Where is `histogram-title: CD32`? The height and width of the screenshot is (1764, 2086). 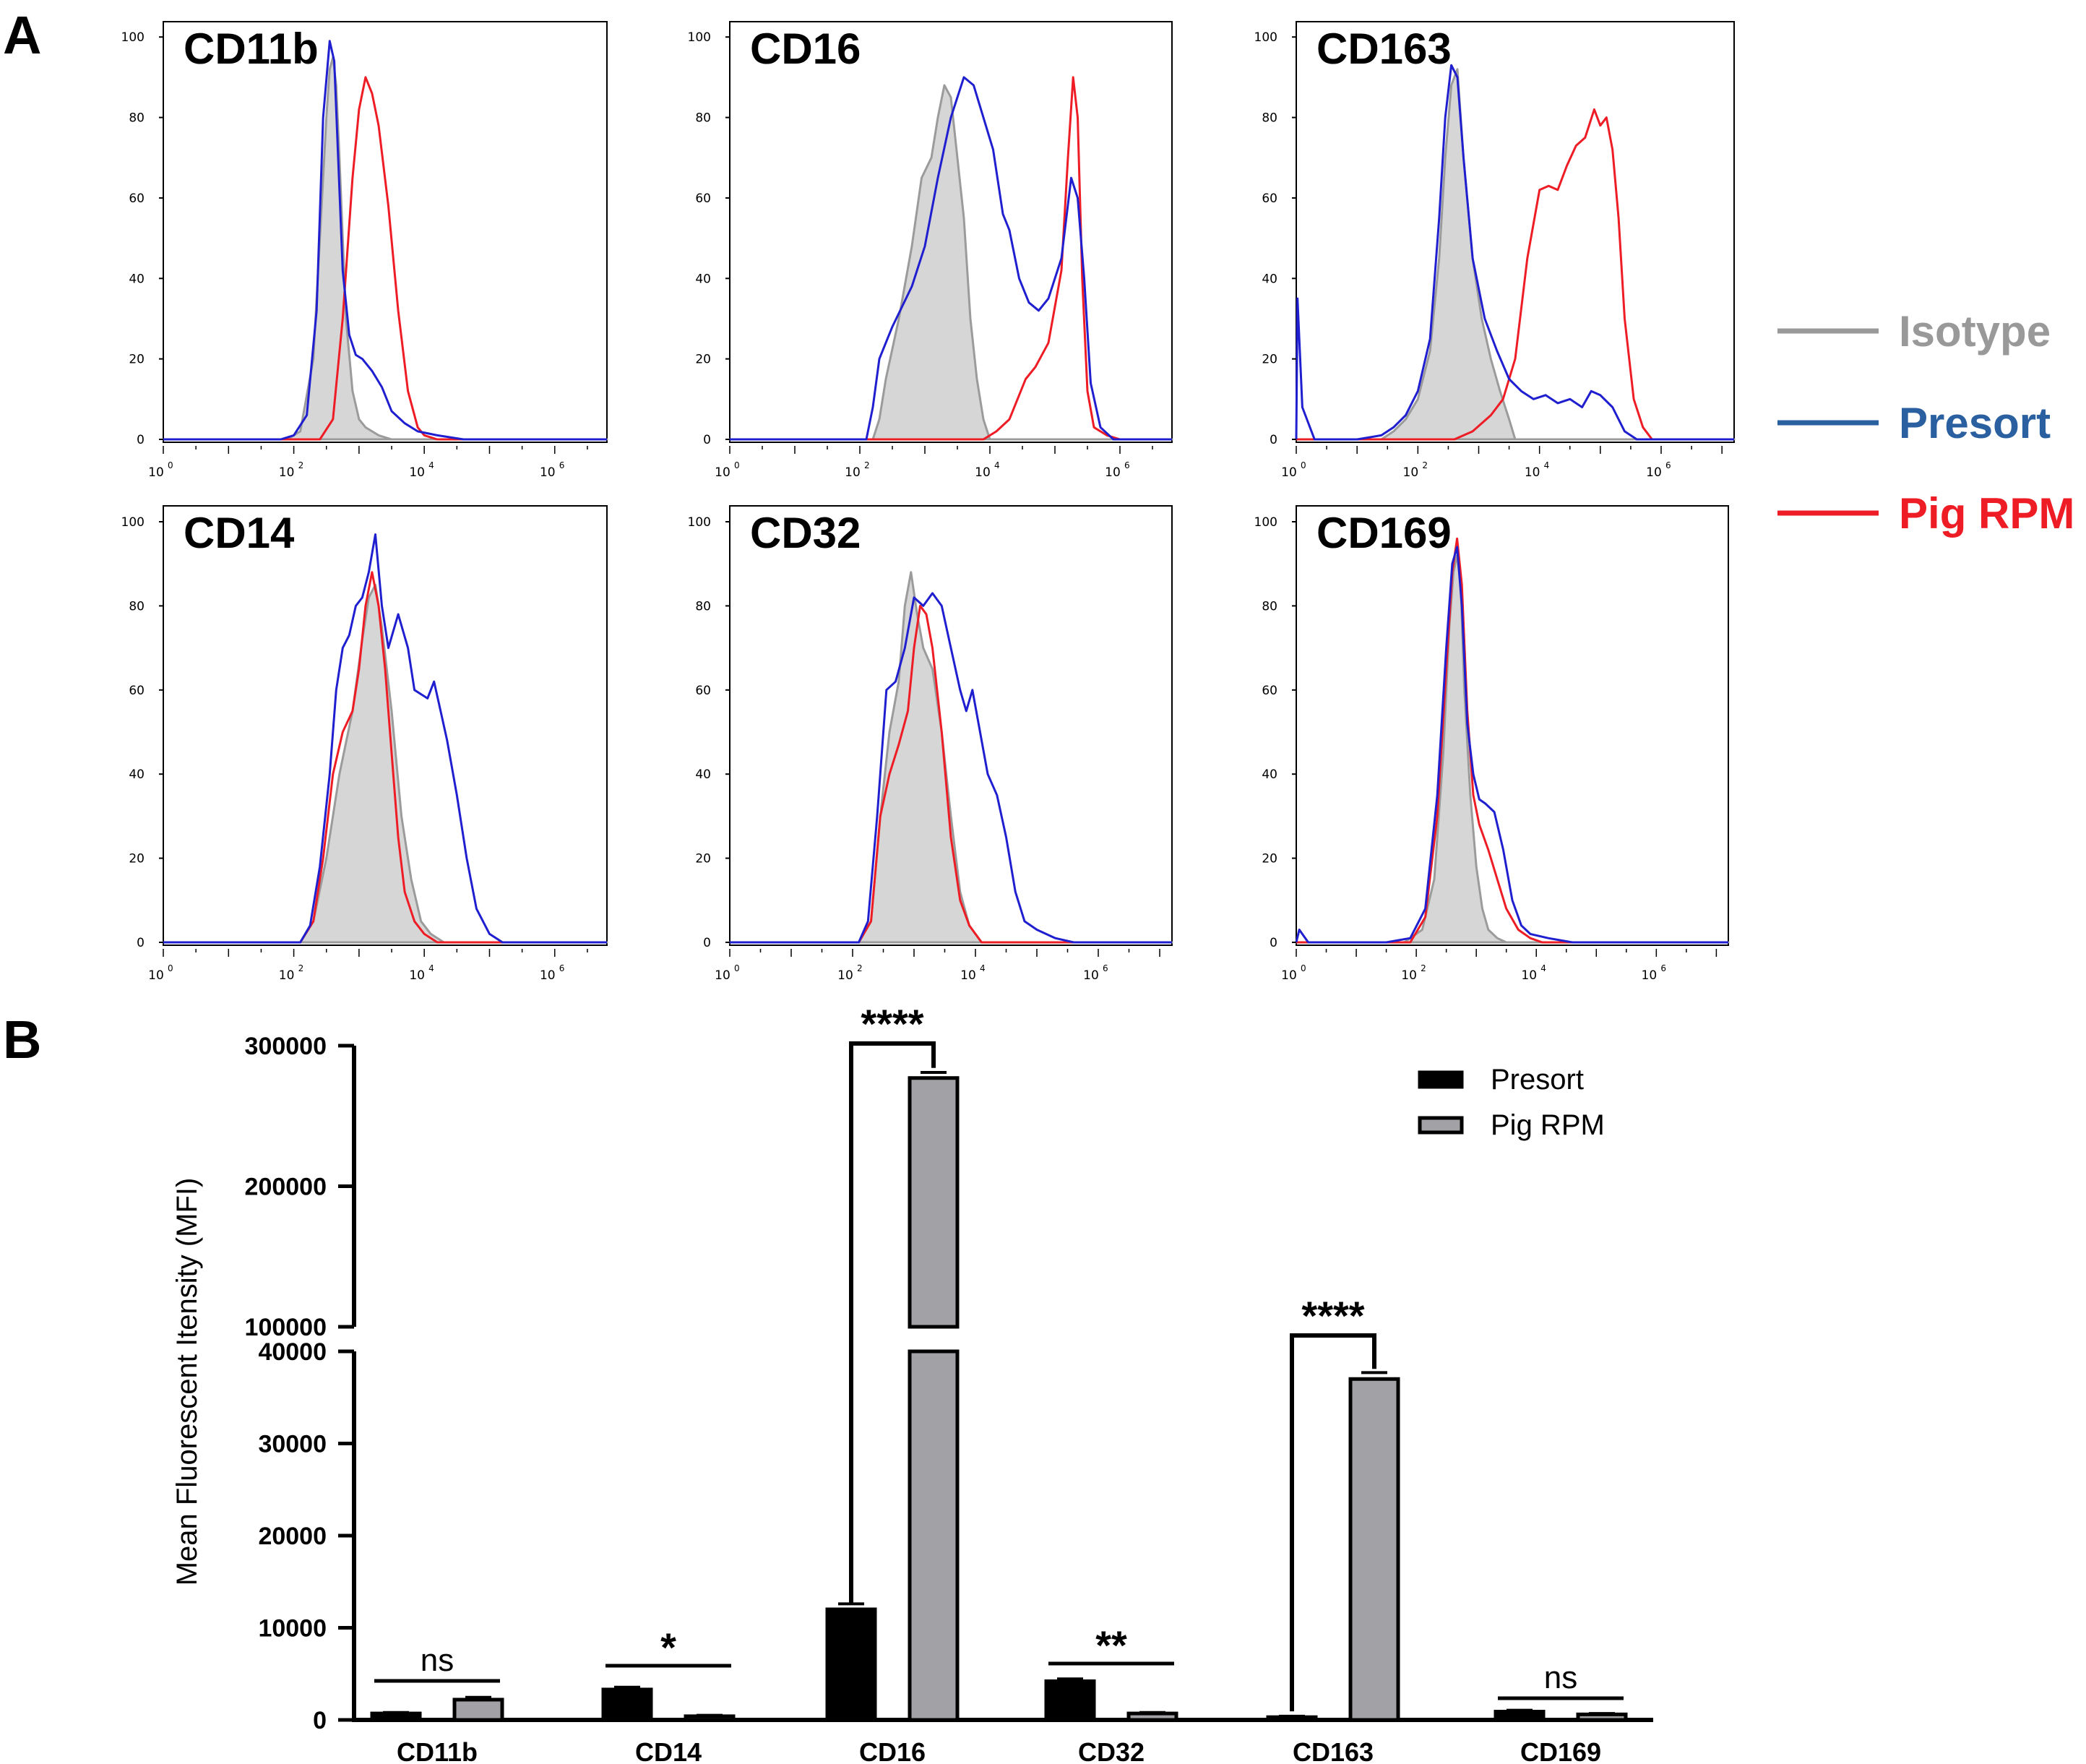 histogram-title: CD32 is located at coordinates (805, 533).